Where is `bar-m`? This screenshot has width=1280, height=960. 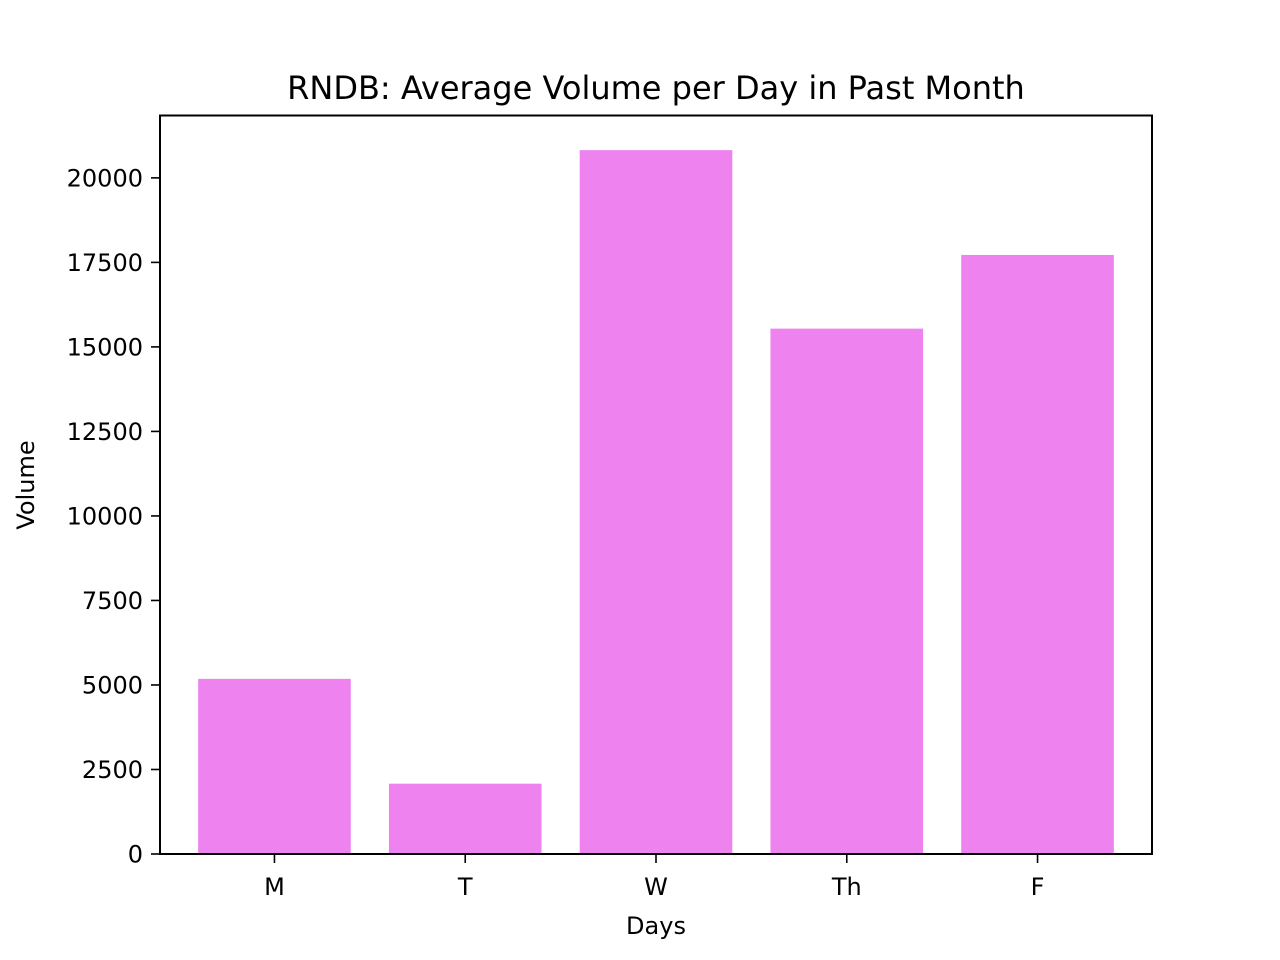
bar-m is located at coordinates (274, 766).